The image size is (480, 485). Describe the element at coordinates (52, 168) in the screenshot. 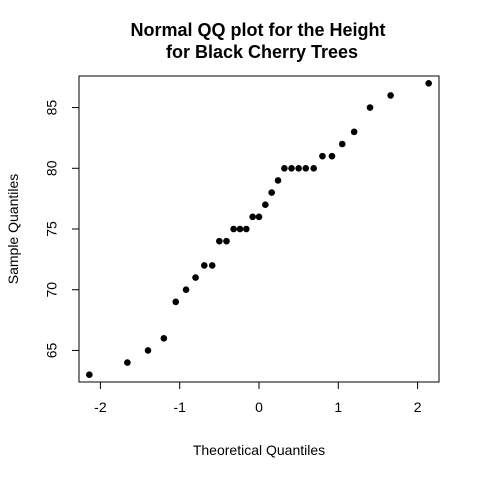

I see `y-tick-label: 80` at that location.